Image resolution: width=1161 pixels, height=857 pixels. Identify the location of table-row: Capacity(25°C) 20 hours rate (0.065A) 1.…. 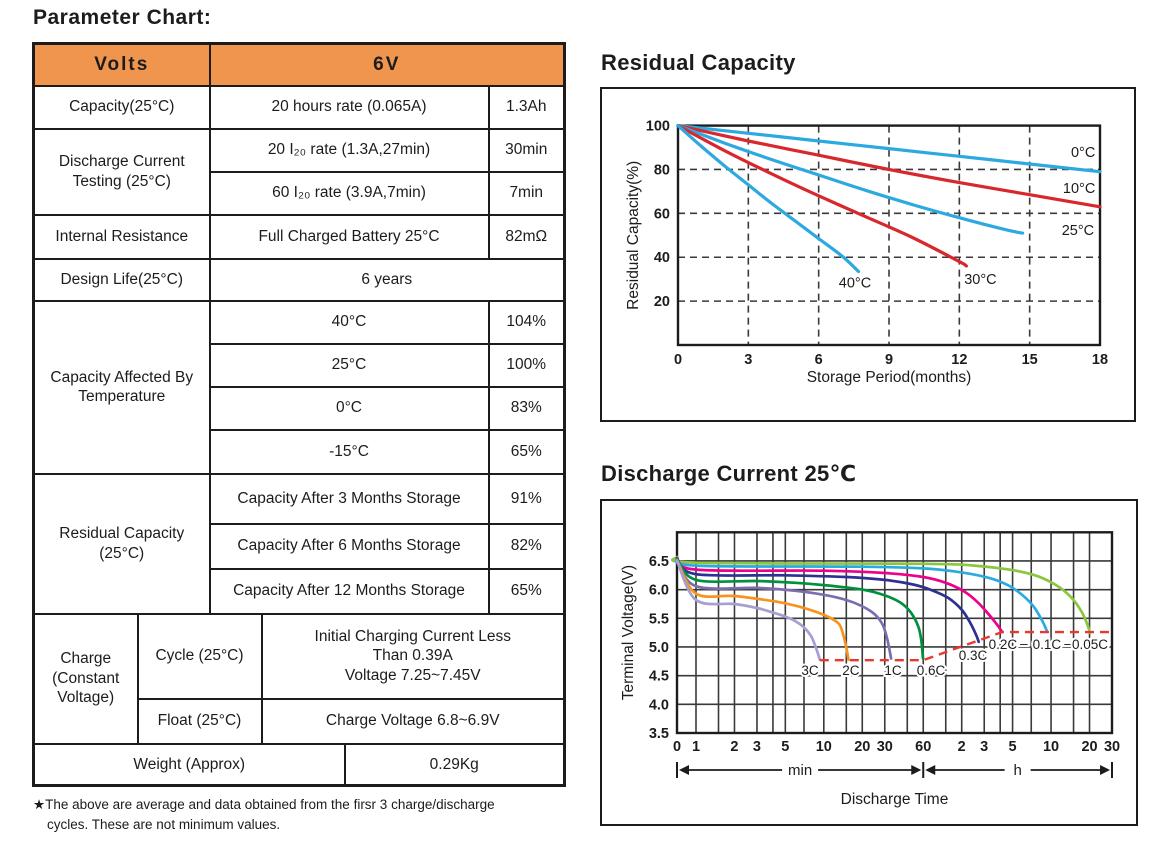
(299, 107).